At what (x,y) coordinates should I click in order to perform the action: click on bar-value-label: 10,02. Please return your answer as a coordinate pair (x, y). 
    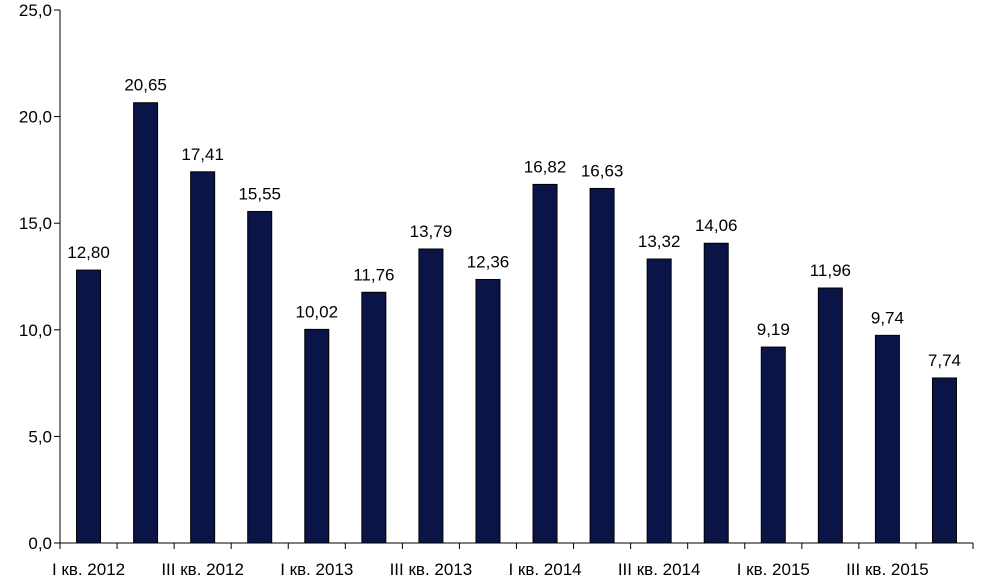
    Looking at the image, I should click on (317, 311).